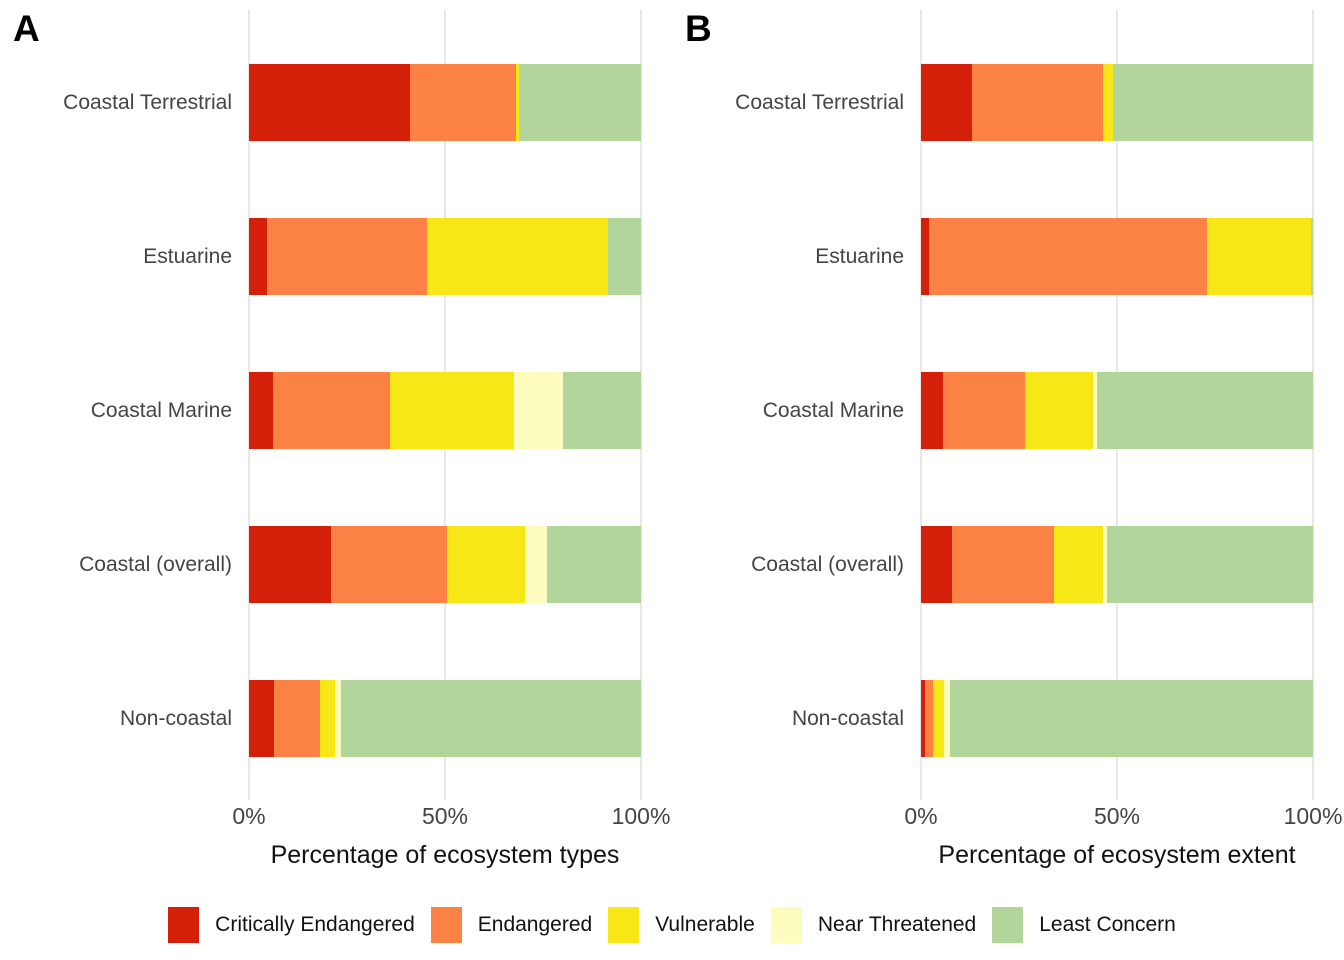  What do you see at coordinates (445, 816) in the screenshot?
I see `panel-a-xtick-50: 50%` at bounding box center [445, 816].